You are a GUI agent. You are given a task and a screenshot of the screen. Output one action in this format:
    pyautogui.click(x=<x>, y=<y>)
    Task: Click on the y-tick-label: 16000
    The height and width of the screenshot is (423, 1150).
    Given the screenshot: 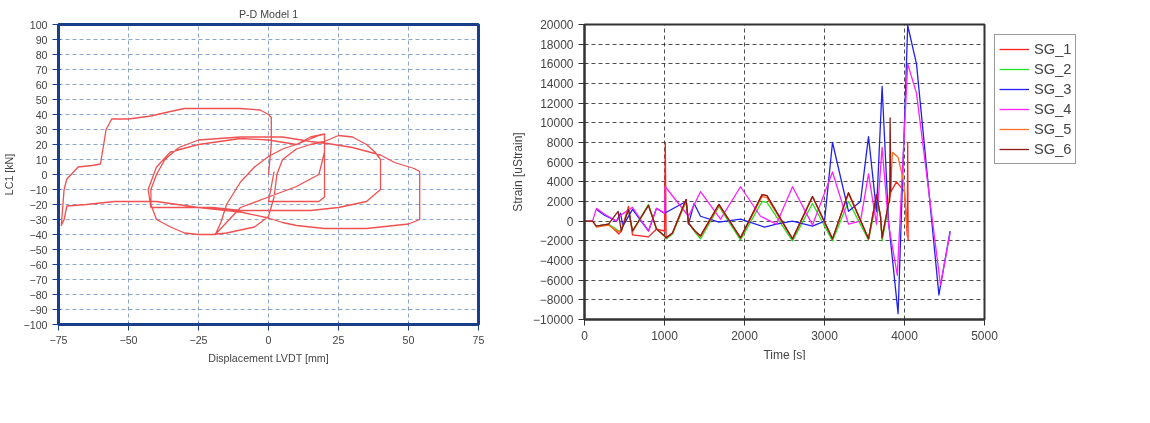 What is the action you would take?
    pyautogui.click(x=557, y=64)
    